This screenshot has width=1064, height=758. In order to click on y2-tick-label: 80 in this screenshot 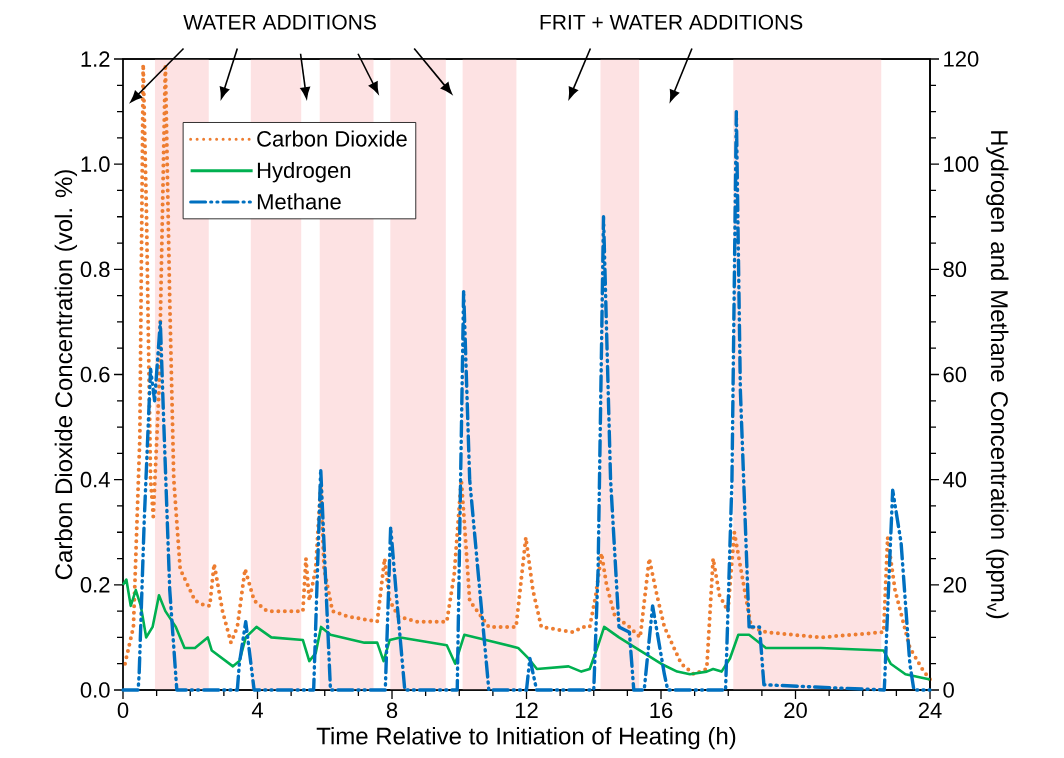, I will do `click(955, 269)`.